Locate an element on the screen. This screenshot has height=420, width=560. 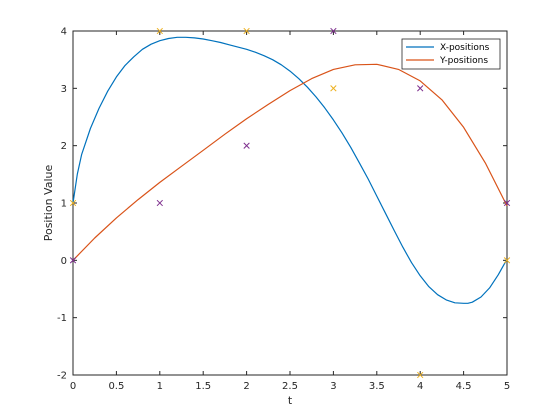
legend-label-y-positions: Y-positions is located at coordinates (463, 61).